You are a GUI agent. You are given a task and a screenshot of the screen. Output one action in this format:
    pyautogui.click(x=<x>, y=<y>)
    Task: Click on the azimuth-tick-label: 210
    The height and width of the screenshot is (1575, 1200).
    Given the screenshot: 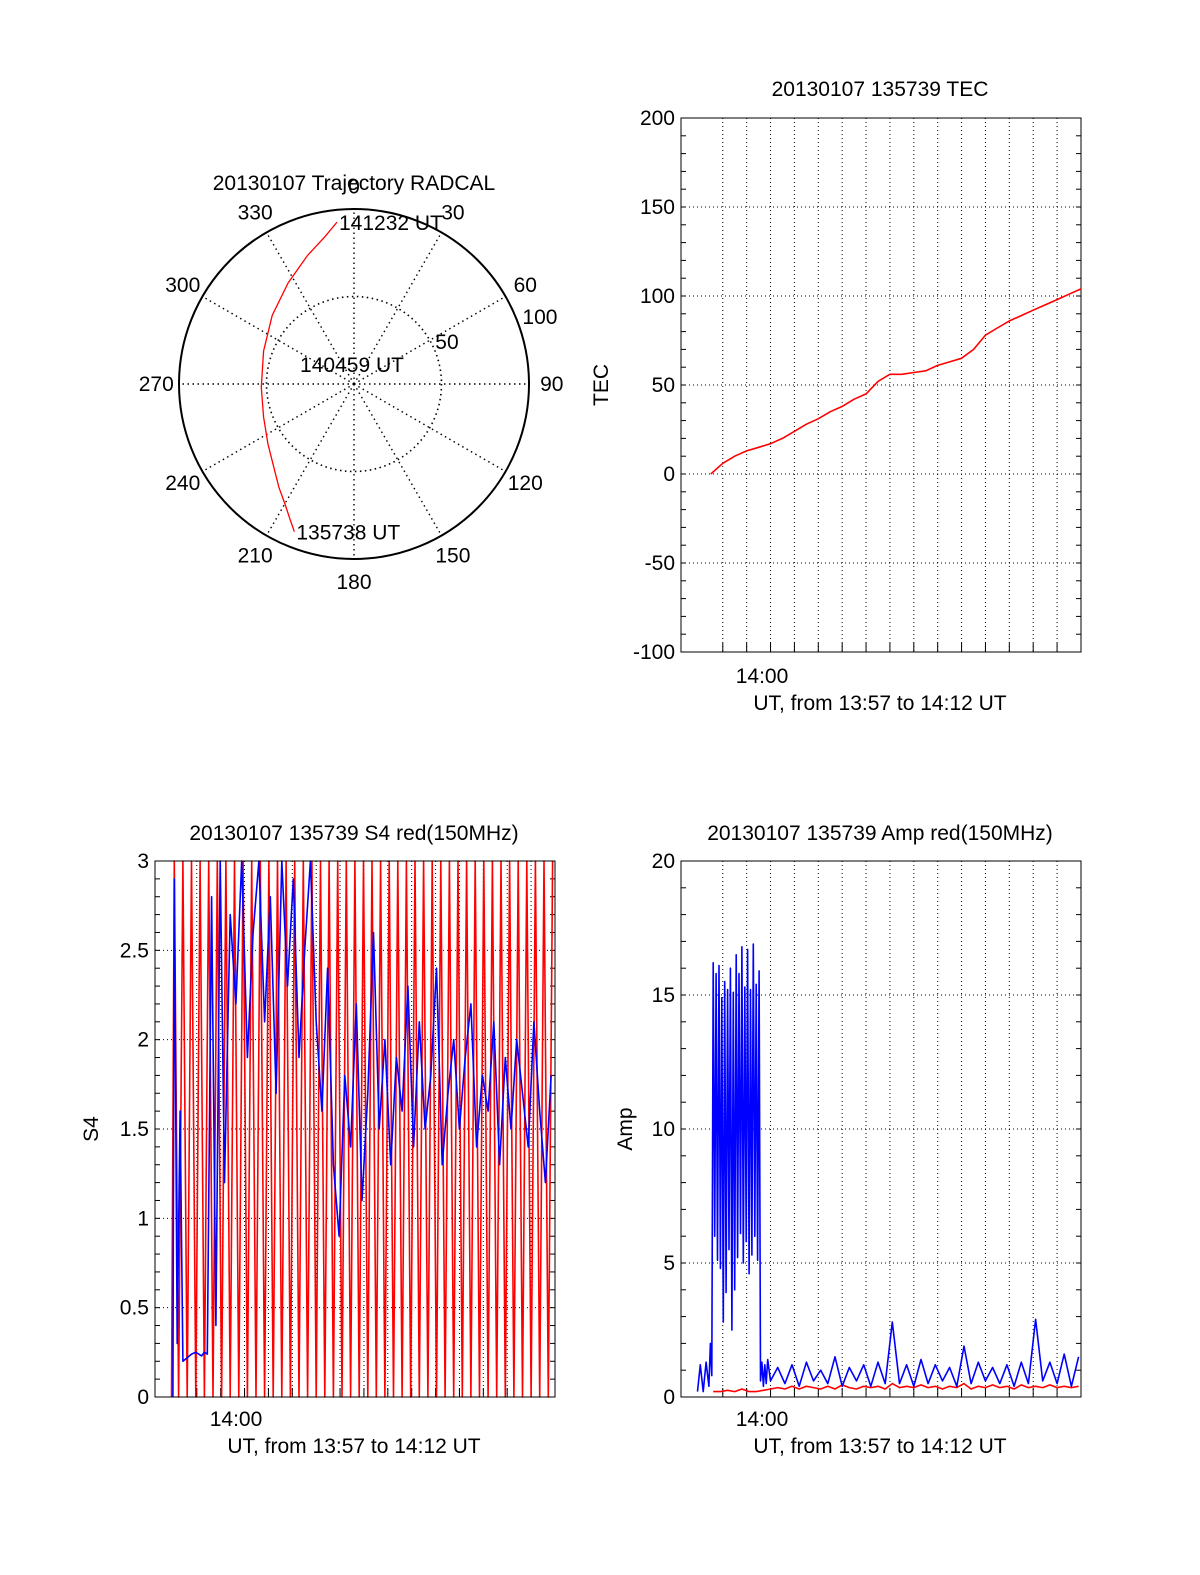 What is the action you would take?
    pyautogui.click(x=255, y=555)
    